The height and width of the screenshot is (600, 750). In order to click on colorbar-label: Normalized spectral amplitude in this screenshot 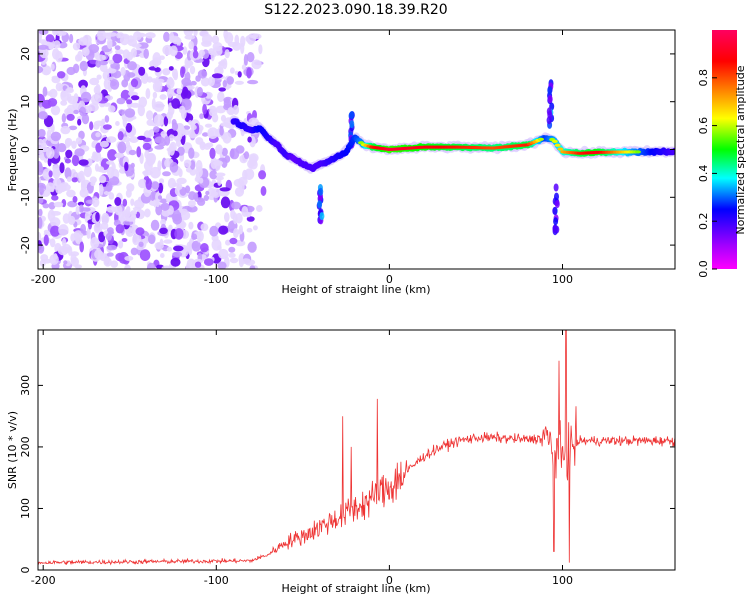, I will do `click(740, 149)`.